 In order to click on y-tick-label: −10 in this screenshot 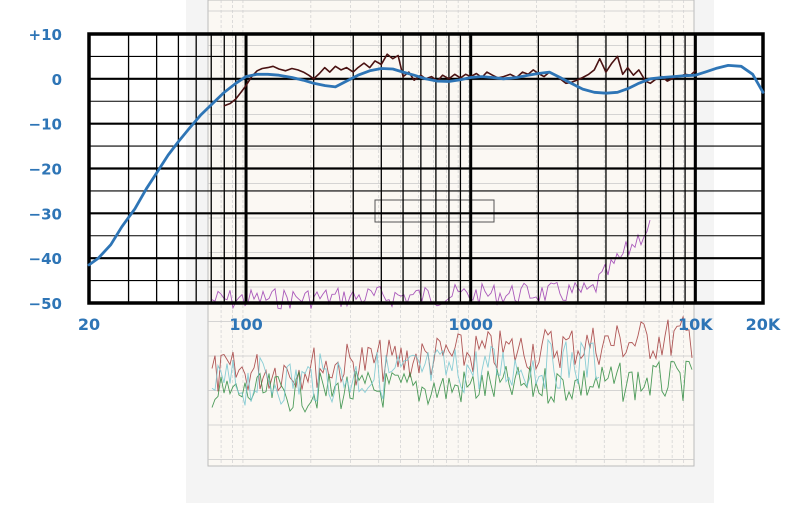, I will do `click(45, 125)`.